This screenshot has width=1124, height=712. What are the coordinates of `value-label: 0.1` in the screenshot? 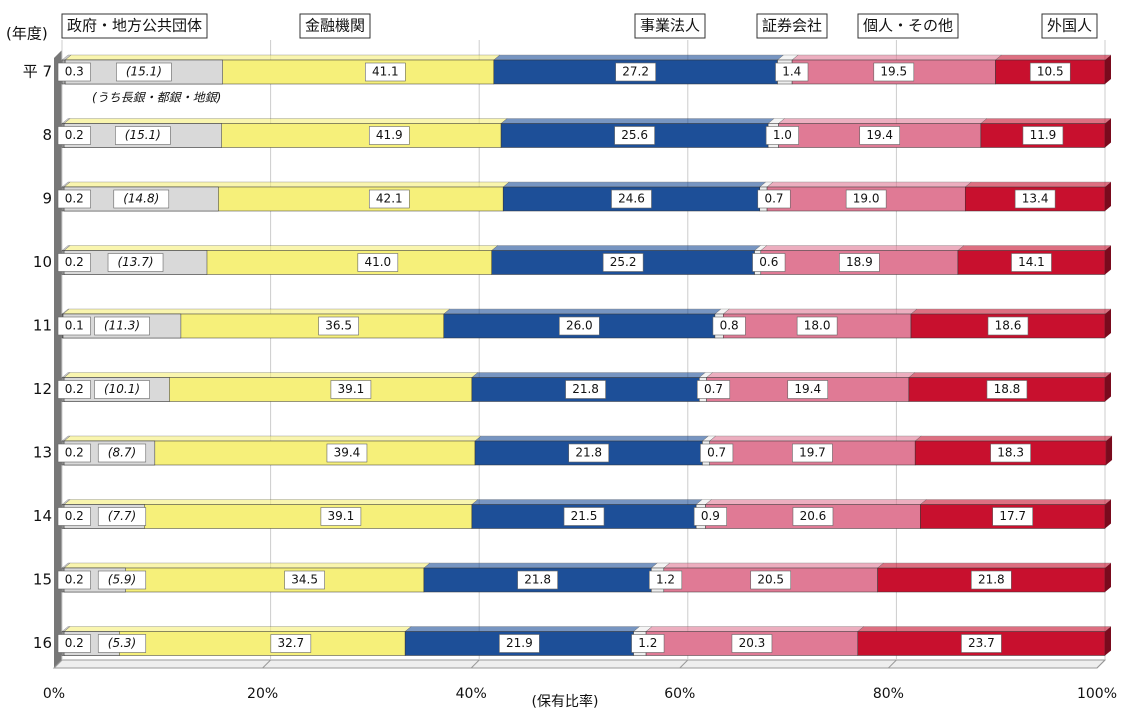 It's located at (74, 326).